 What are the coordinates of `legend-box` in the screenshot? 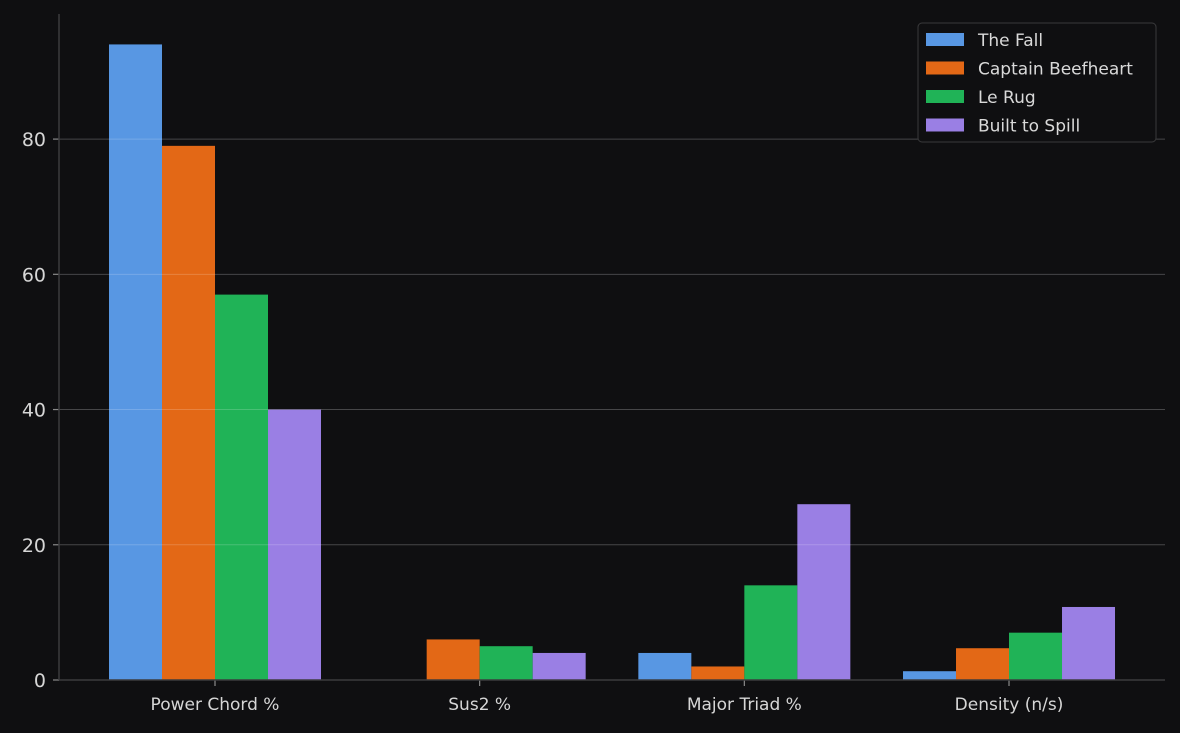 It's located at (1037, 82).